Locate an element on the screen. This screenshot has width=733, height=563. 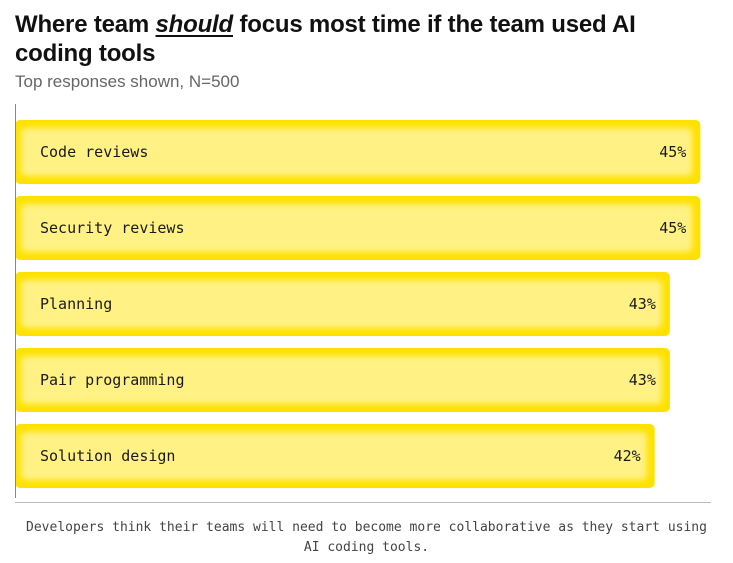
bar-group: Security reviews 45% is located at coordinates (358, 228).